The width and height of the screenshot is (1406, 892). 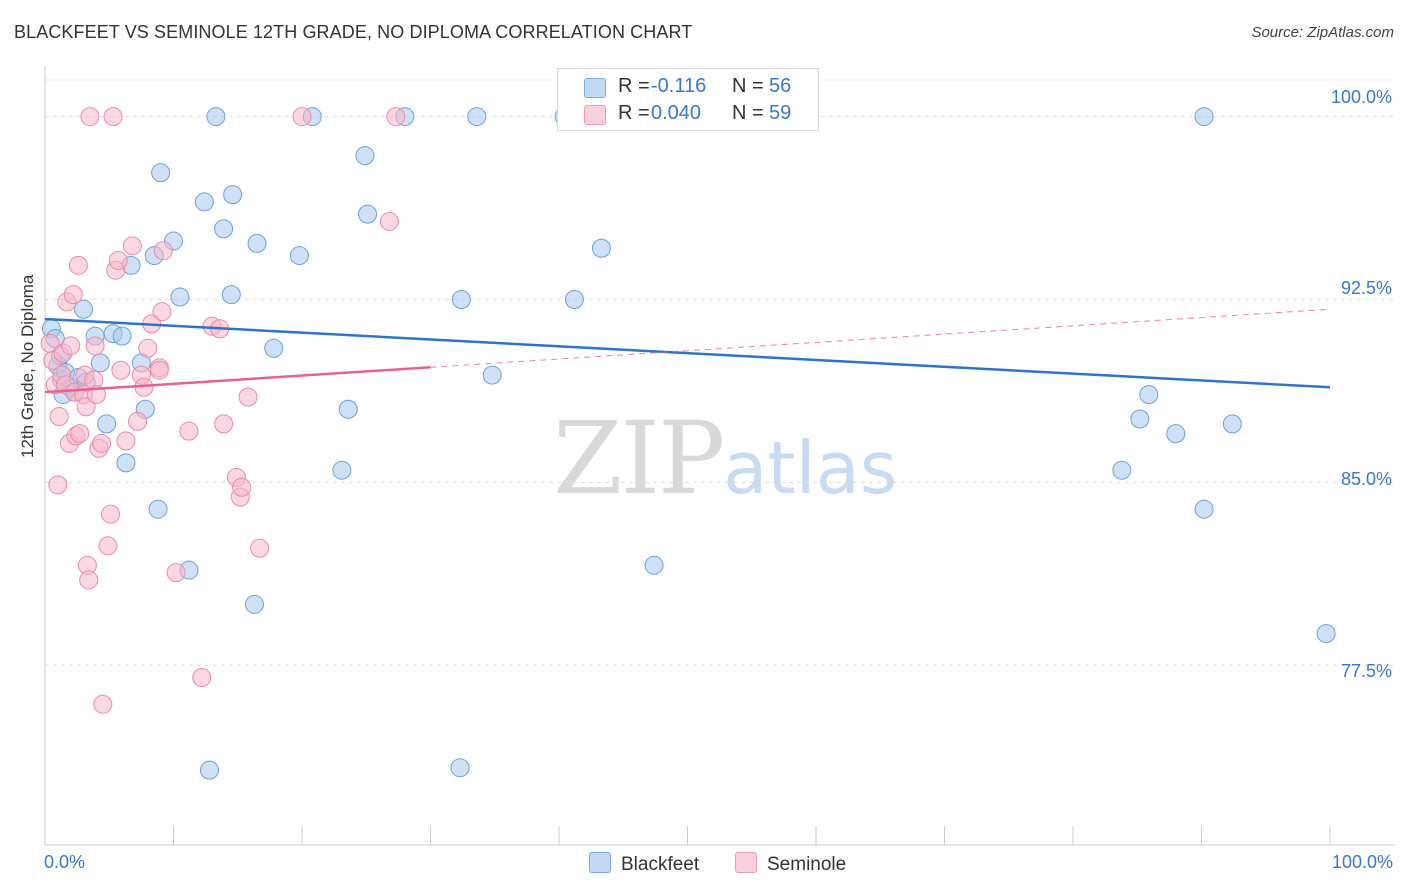 I want to click on legend-item-seminole: Seminole, so click(x=790, y=864).